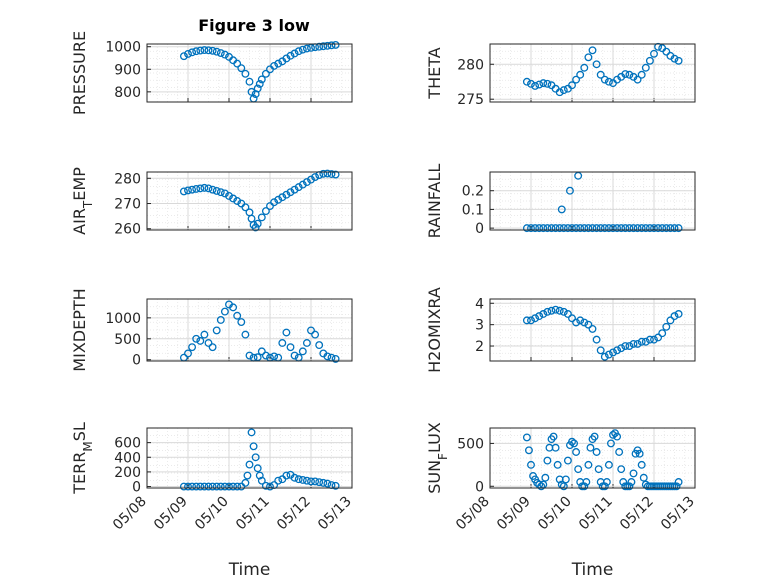 Image resolution: width=778 pixels, height=583 pixels. I want to click on y-tick-label: 400, so click(127, 458).